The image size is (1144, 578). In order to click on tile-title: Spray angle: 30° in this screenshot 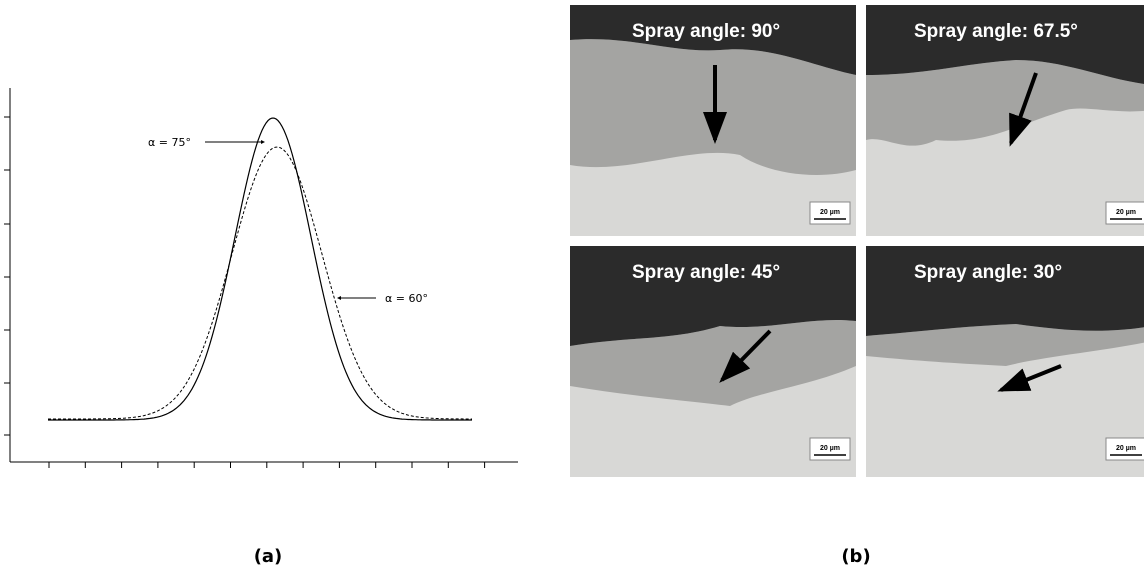, I will do `click(988, 272)`.